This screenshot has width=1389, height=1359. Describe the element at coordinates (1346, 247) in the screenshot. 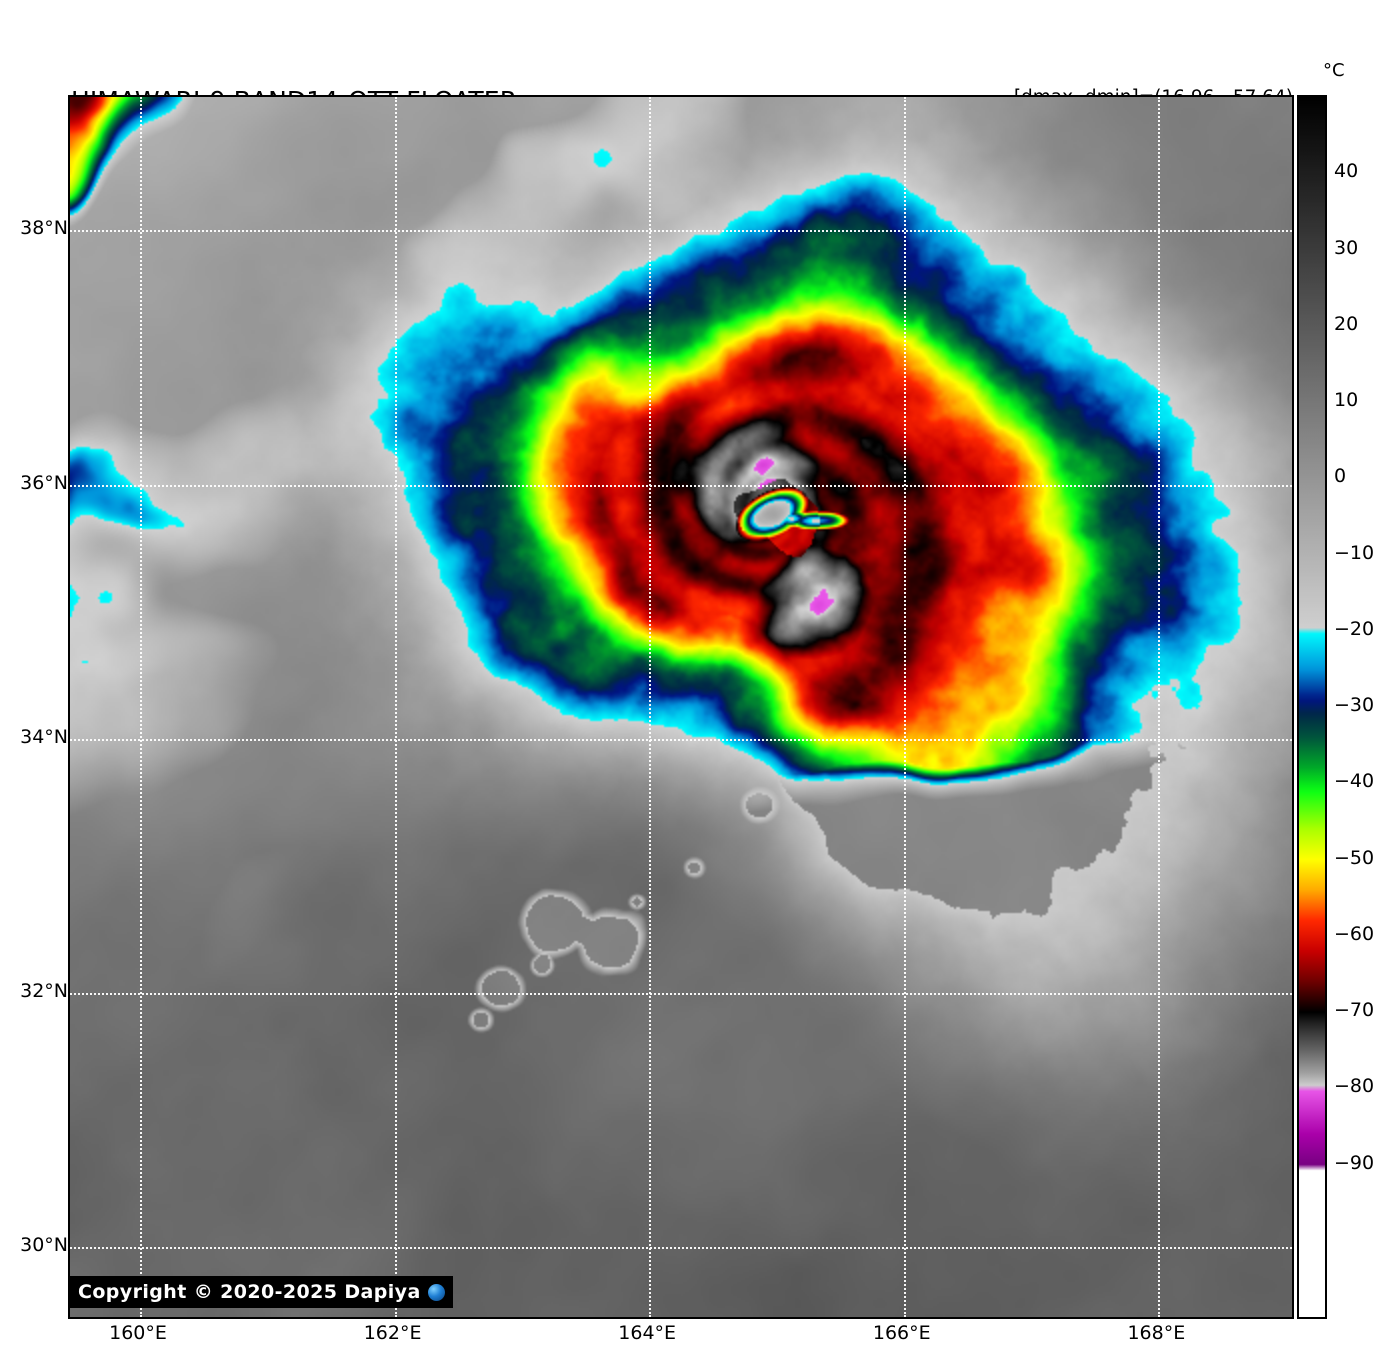

I see `colorbar-tick-30: 30` at that location.